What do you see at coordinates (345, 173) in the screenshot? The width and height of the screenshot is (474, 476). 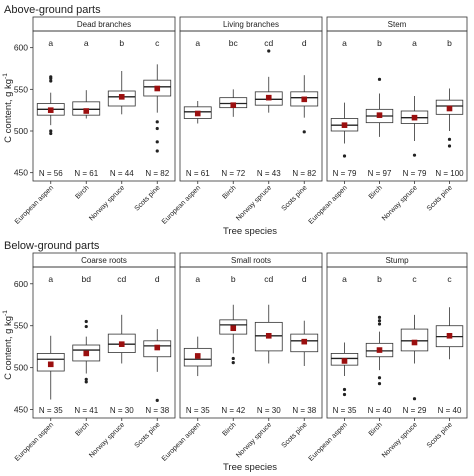 I see `sample-size-label: N = 79` at bounding box center [345, 173].